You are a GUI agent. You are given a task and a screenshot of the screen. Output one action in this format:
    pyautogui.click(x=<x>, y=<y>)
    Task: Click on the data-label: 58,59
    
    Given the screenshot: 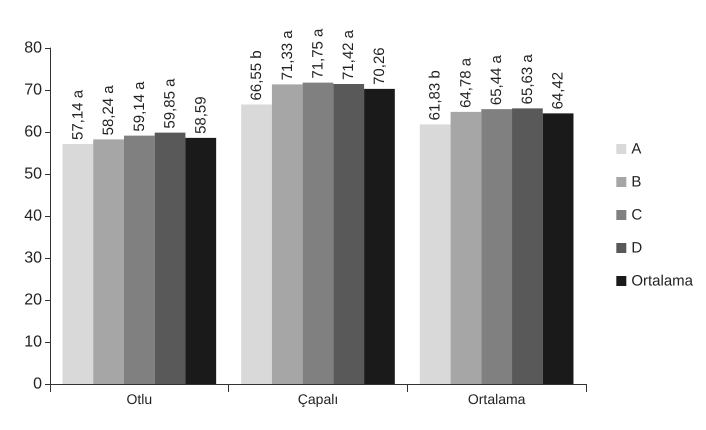 What is the action you would take?
    pyautogui.click(x=201, y=115)
    